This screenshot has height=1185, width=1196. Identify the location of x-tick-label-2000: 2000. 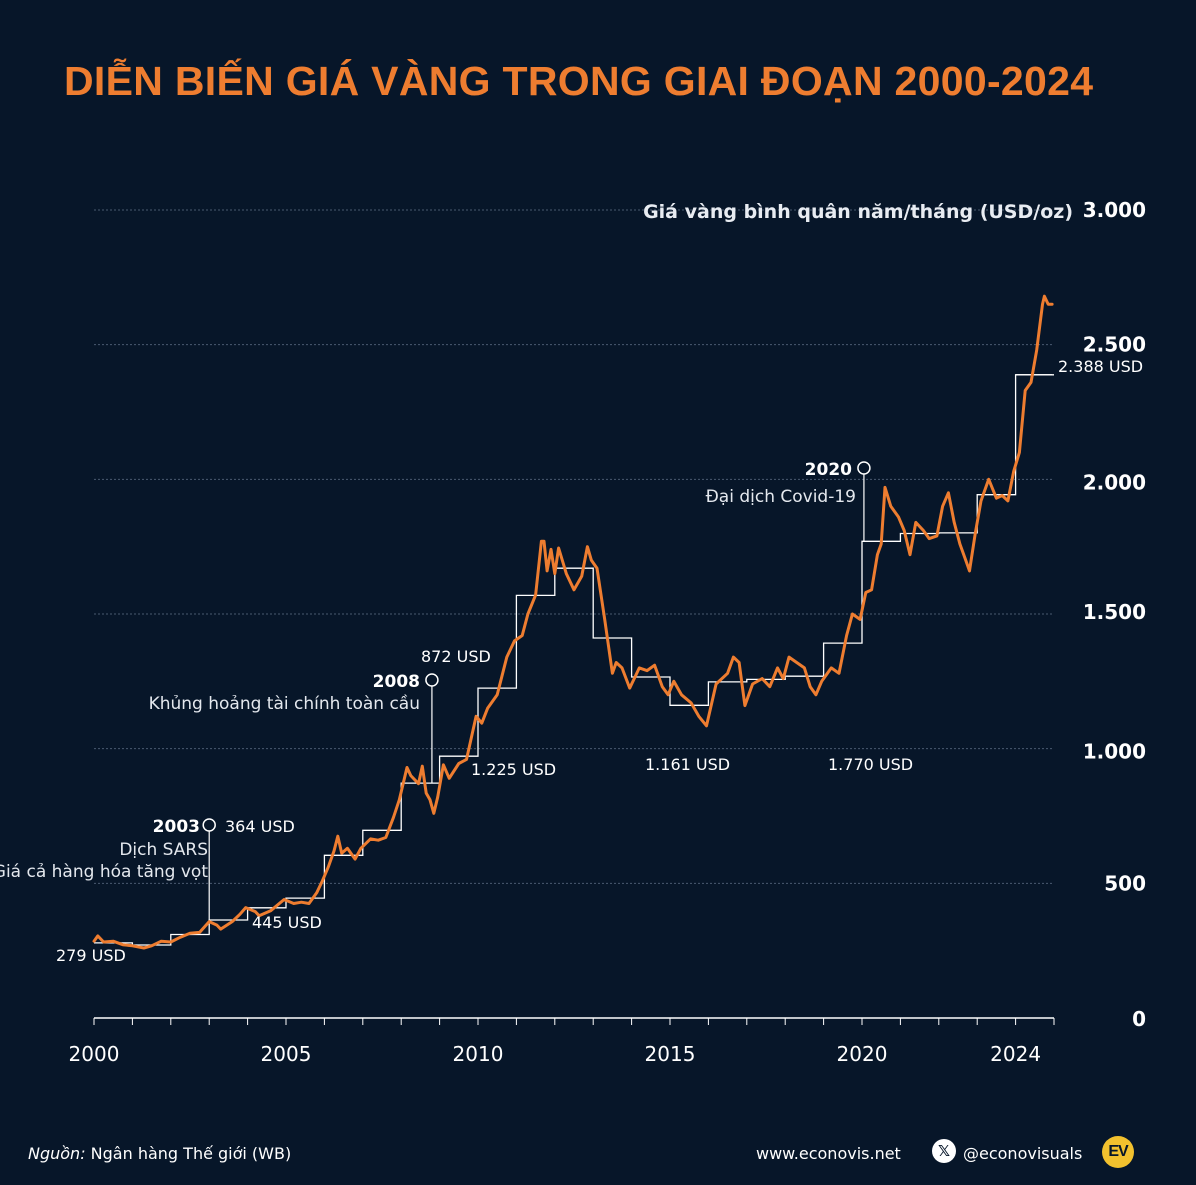
(94, 1054).